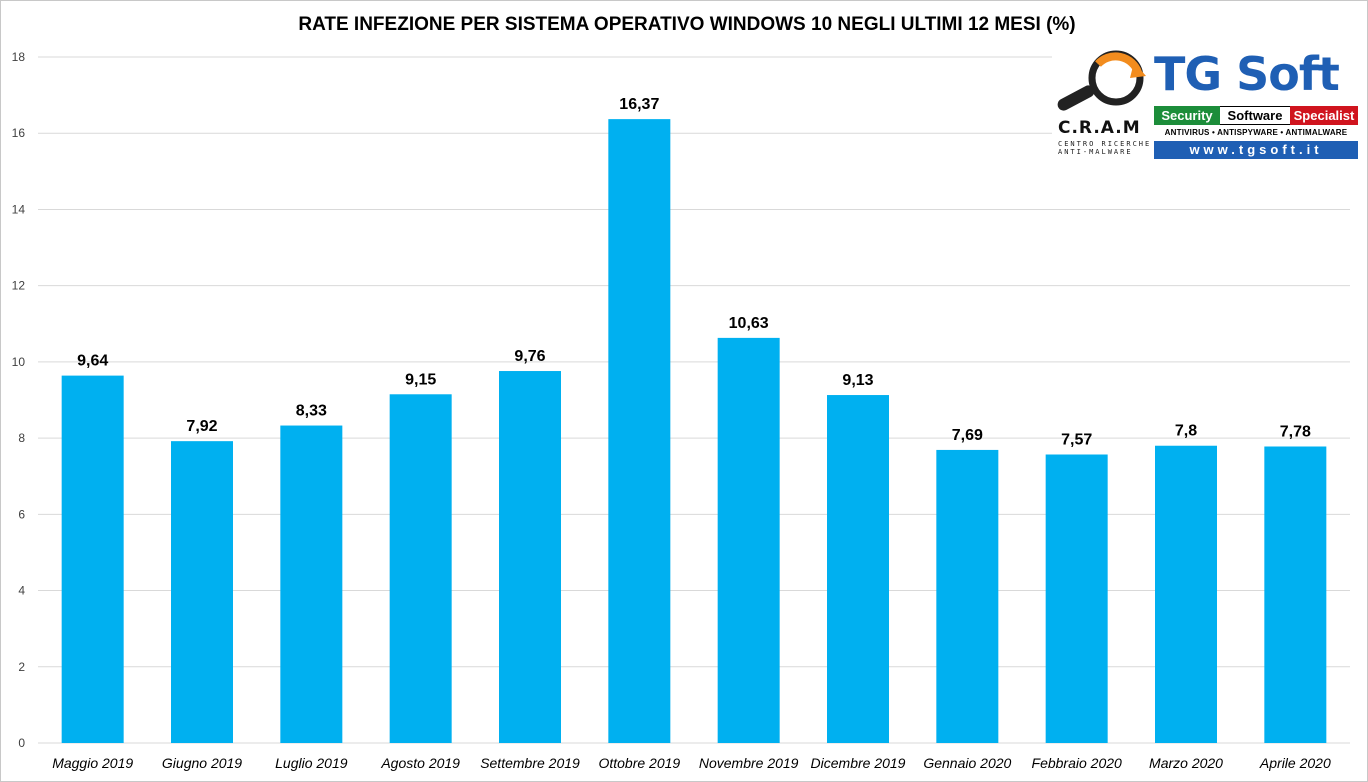 This screenshot has width=1368, height=782. I want to click on x-tick-label: Luglio 2019, so click(311, 763).